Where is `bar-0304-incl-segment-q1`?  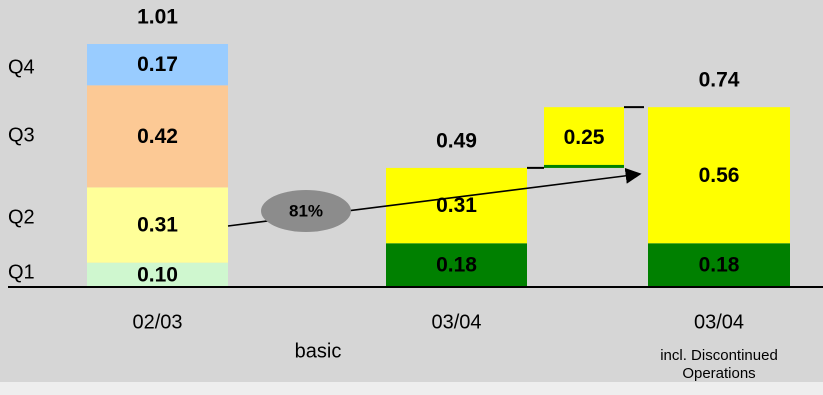 bar-0304-incl-segment-q1 is located at coordinates (719, 265).